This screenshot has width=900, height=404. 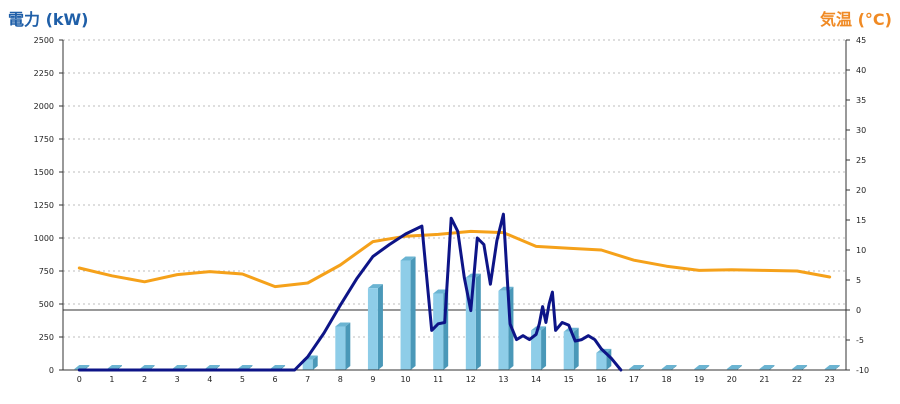 I want to click on x-tick-label: 22, so click(x=797, y=379).